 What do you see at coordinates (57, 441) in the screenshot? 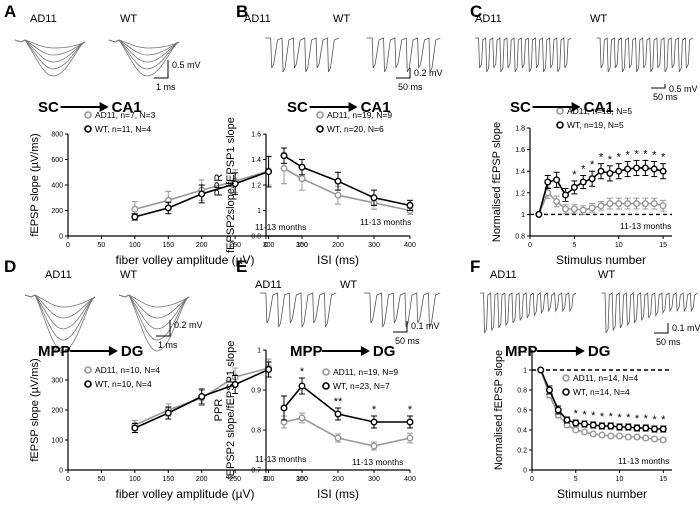
I see `y-tick-label: 100` at bounding box center [57, 441].